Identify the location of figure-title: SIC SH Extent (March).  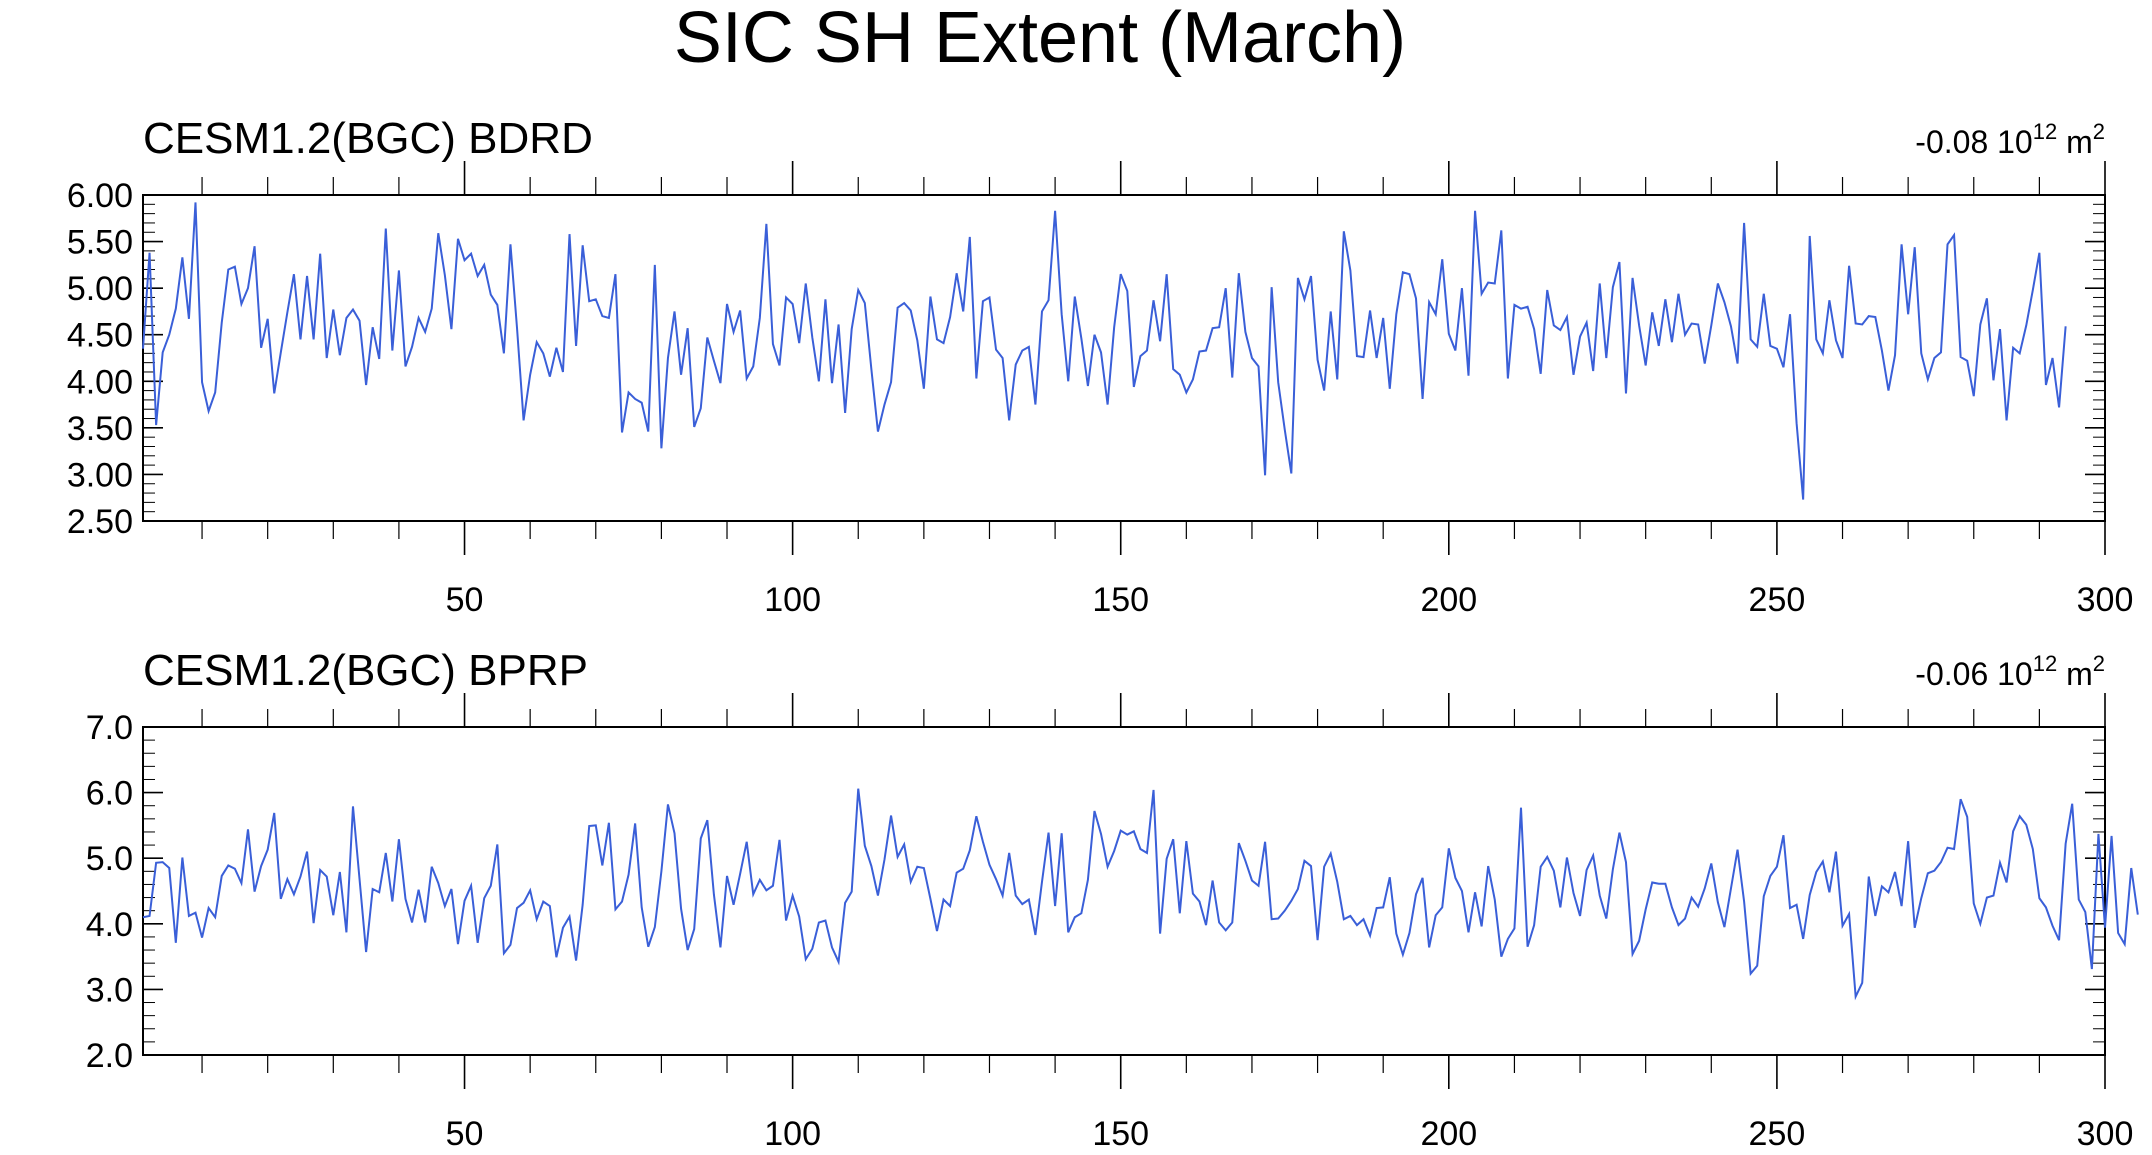
(1040, 39).